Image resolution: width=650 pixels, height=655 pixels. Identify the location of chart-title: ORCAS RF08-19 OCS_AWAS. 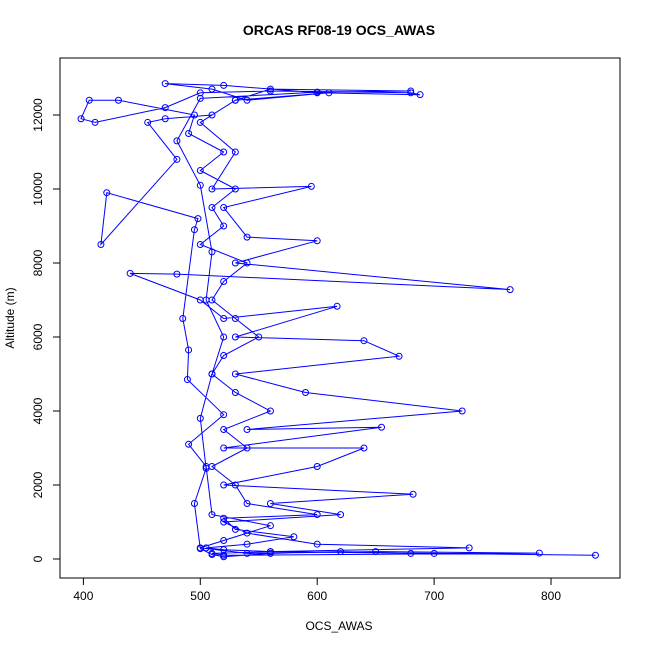
(339, 30).